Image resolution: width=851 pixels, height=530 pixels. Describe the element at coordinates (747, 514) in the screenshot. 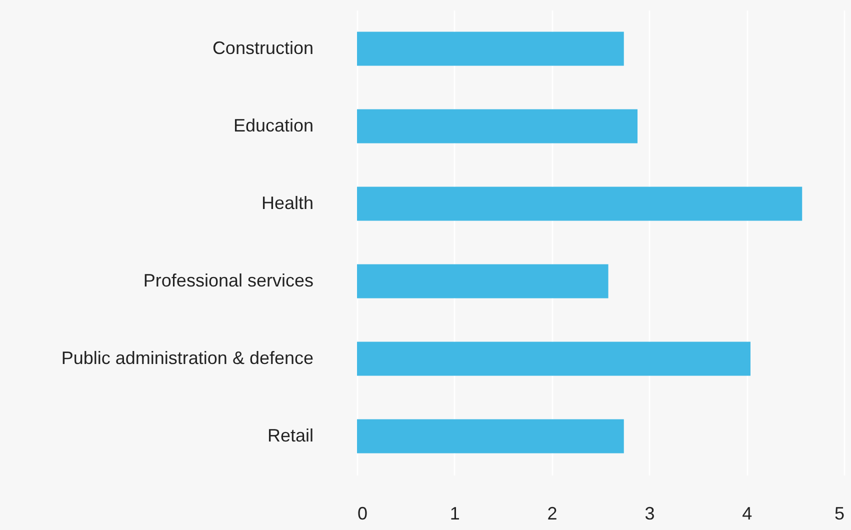

I see `x-tick-label: 4` at that location.